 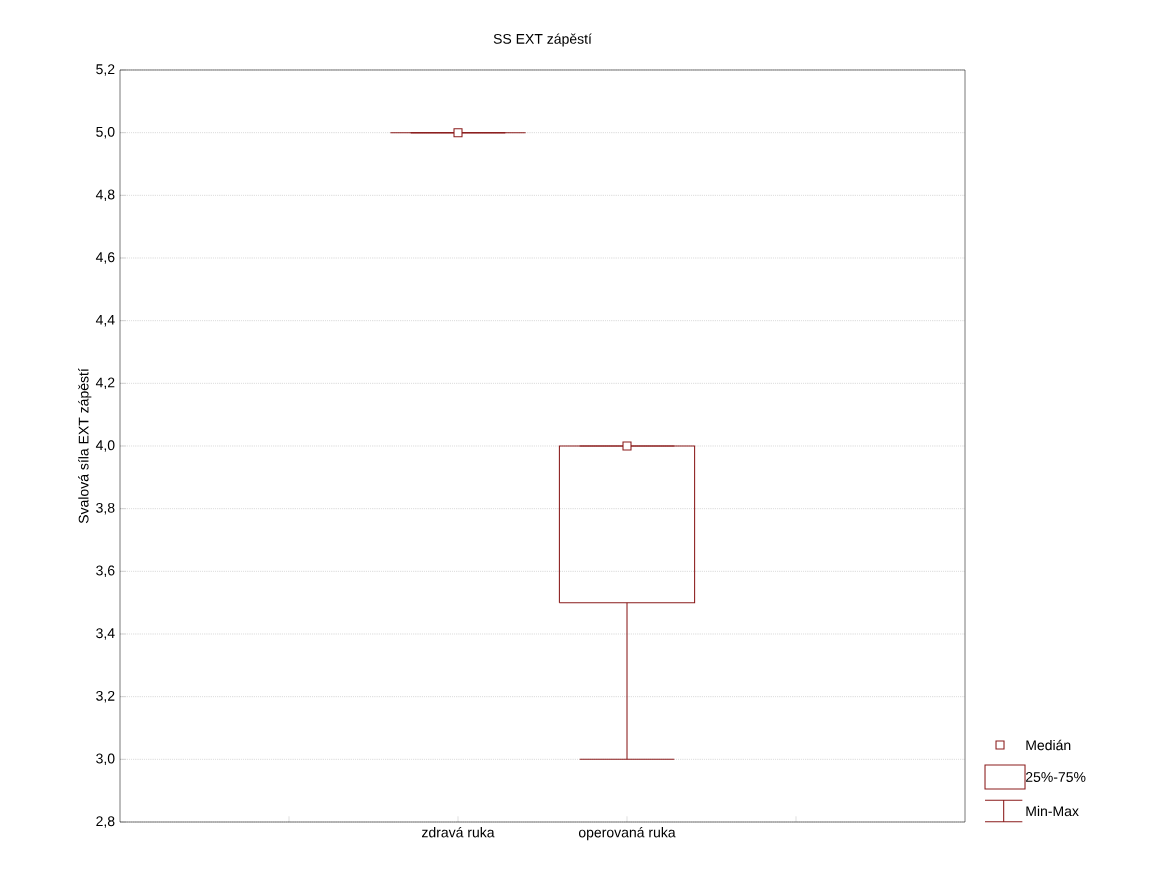 I want to click on text: Min-Max, so click(x=1052, y=811).